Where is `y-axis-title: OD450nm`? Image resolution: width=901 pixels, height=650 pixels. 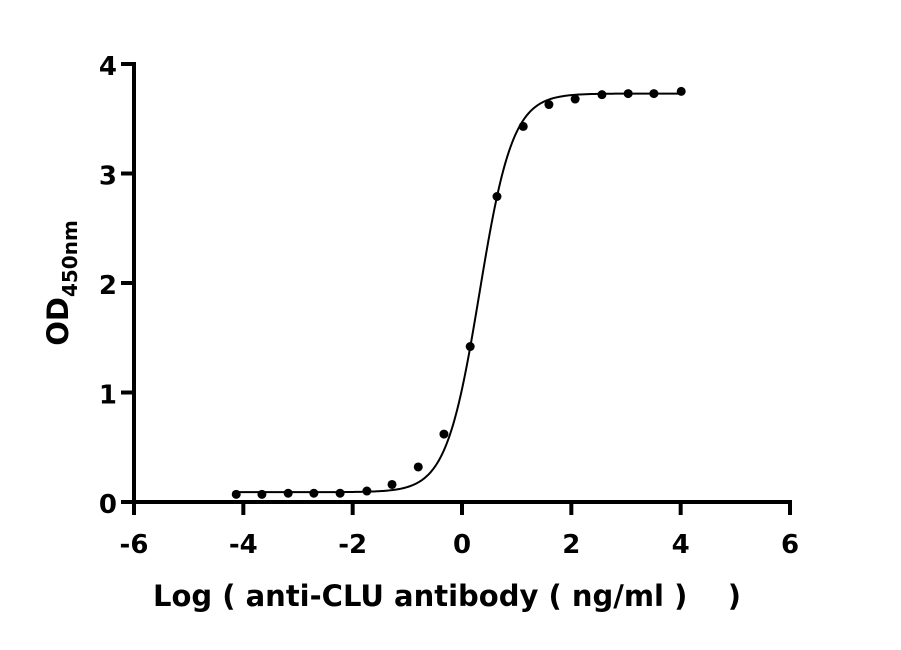
y-axis-title: OD450nm is located at coordinates (61, 283).